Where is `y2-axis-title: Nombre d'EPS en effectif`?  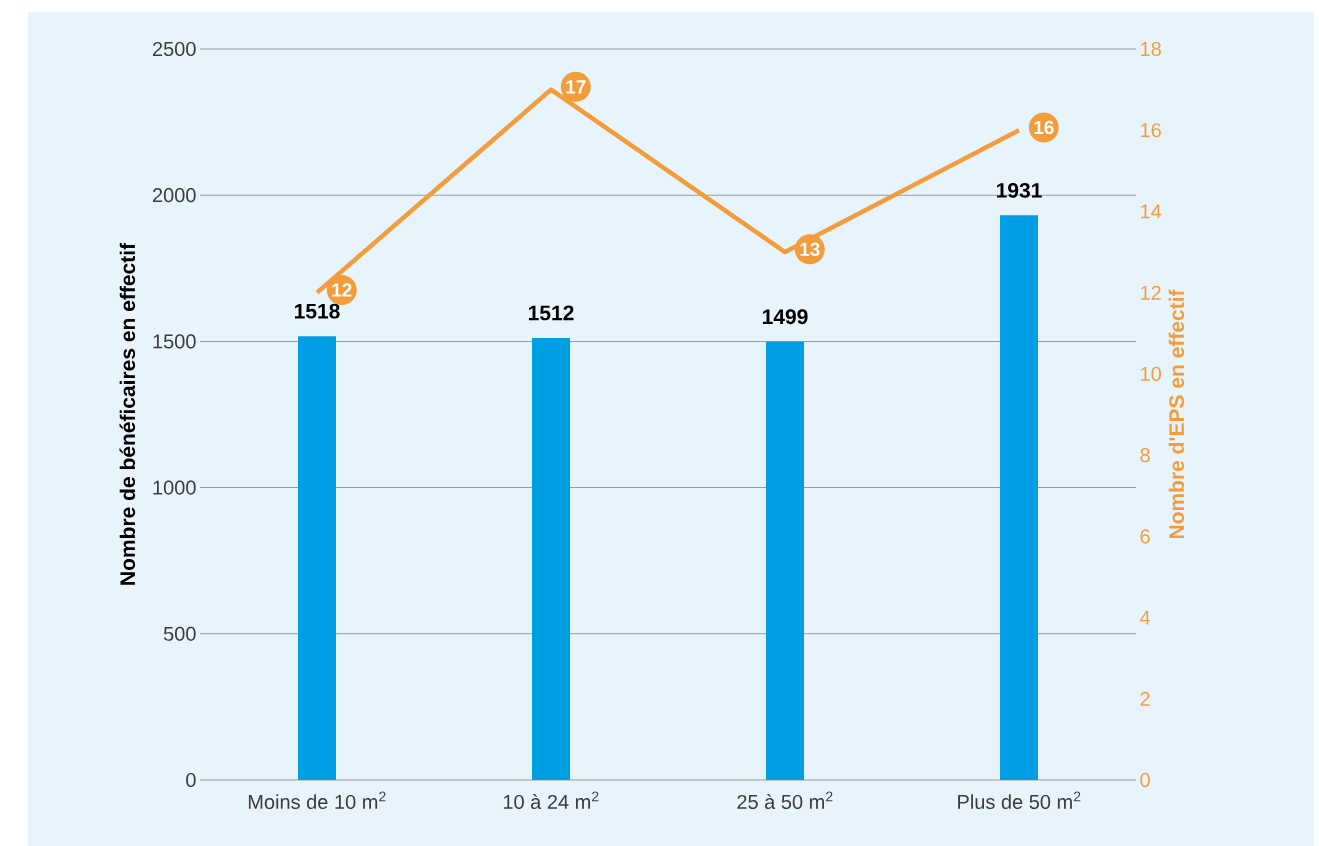 y2-axis-title: Nombre d'EPS en effectif is located at coordinates (1176, 414).